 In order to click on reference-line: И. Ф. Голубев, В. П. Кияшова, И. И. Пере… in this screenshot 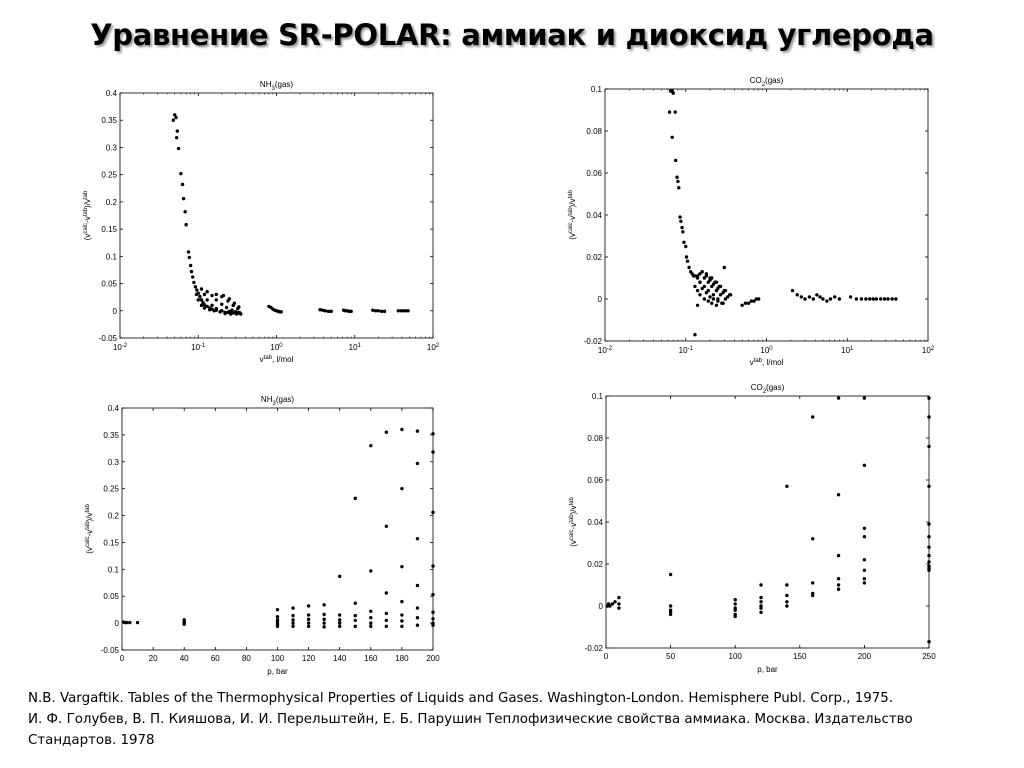, I will do `click(470, 719)`.